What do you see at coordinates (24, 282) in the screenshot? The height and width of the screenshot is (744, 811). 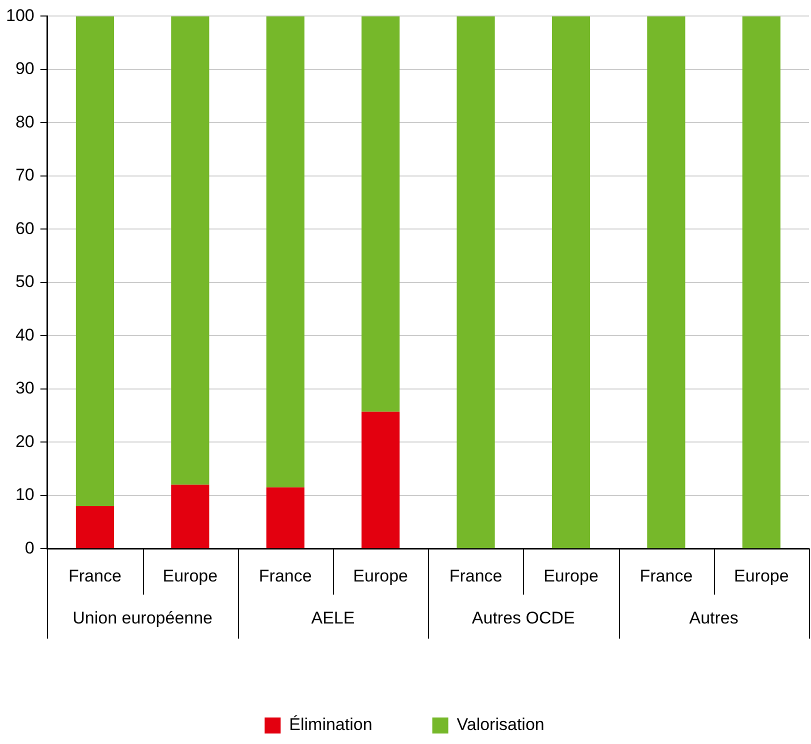 I see `y-tick-label: 50` at bounding box center [24, 282].